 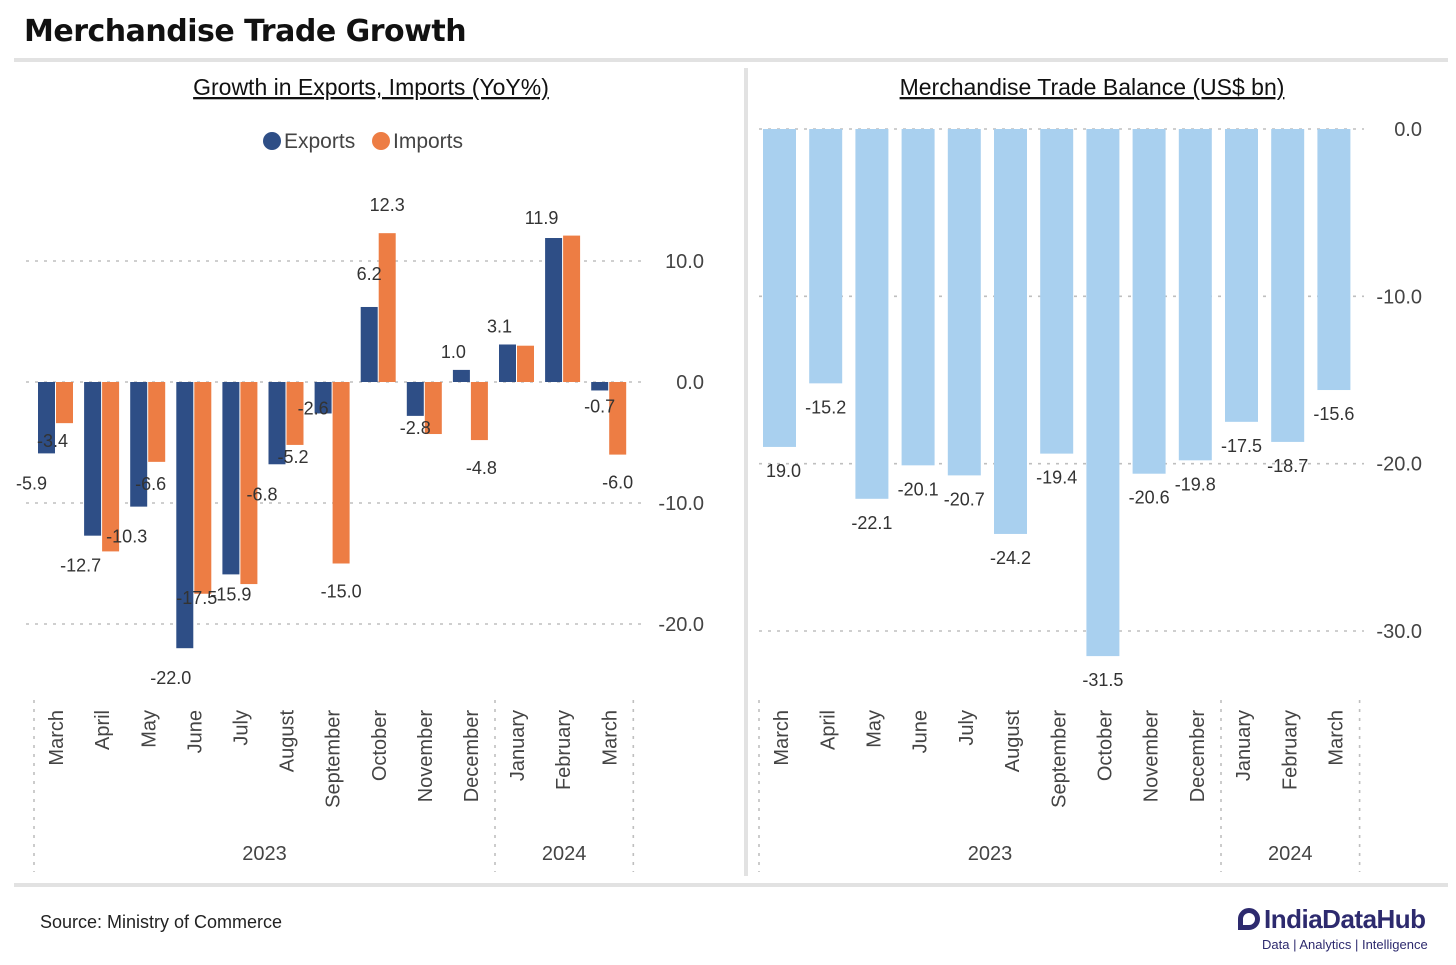 What do you see at coordinates (52, 441) in the screenshot?
I see `data-label: -3.4` at bounding box center [52, 441].